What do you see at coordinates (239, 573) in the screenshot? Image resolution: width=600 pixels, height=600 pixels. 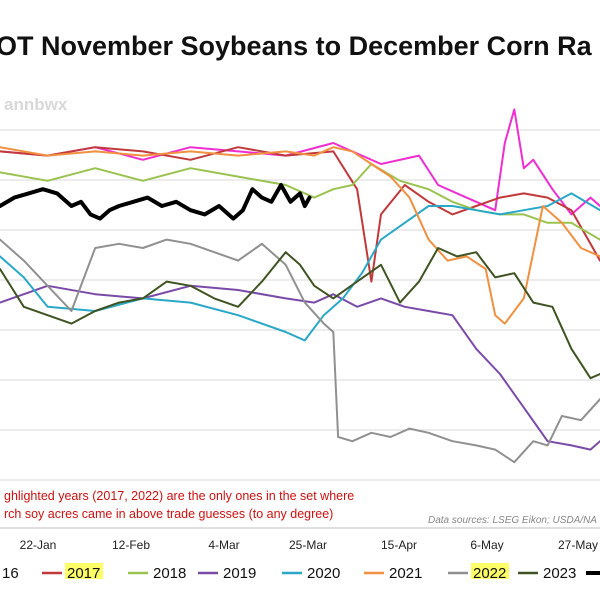 I see `legend-label-3: 2019` at bounding box center [239, 573].